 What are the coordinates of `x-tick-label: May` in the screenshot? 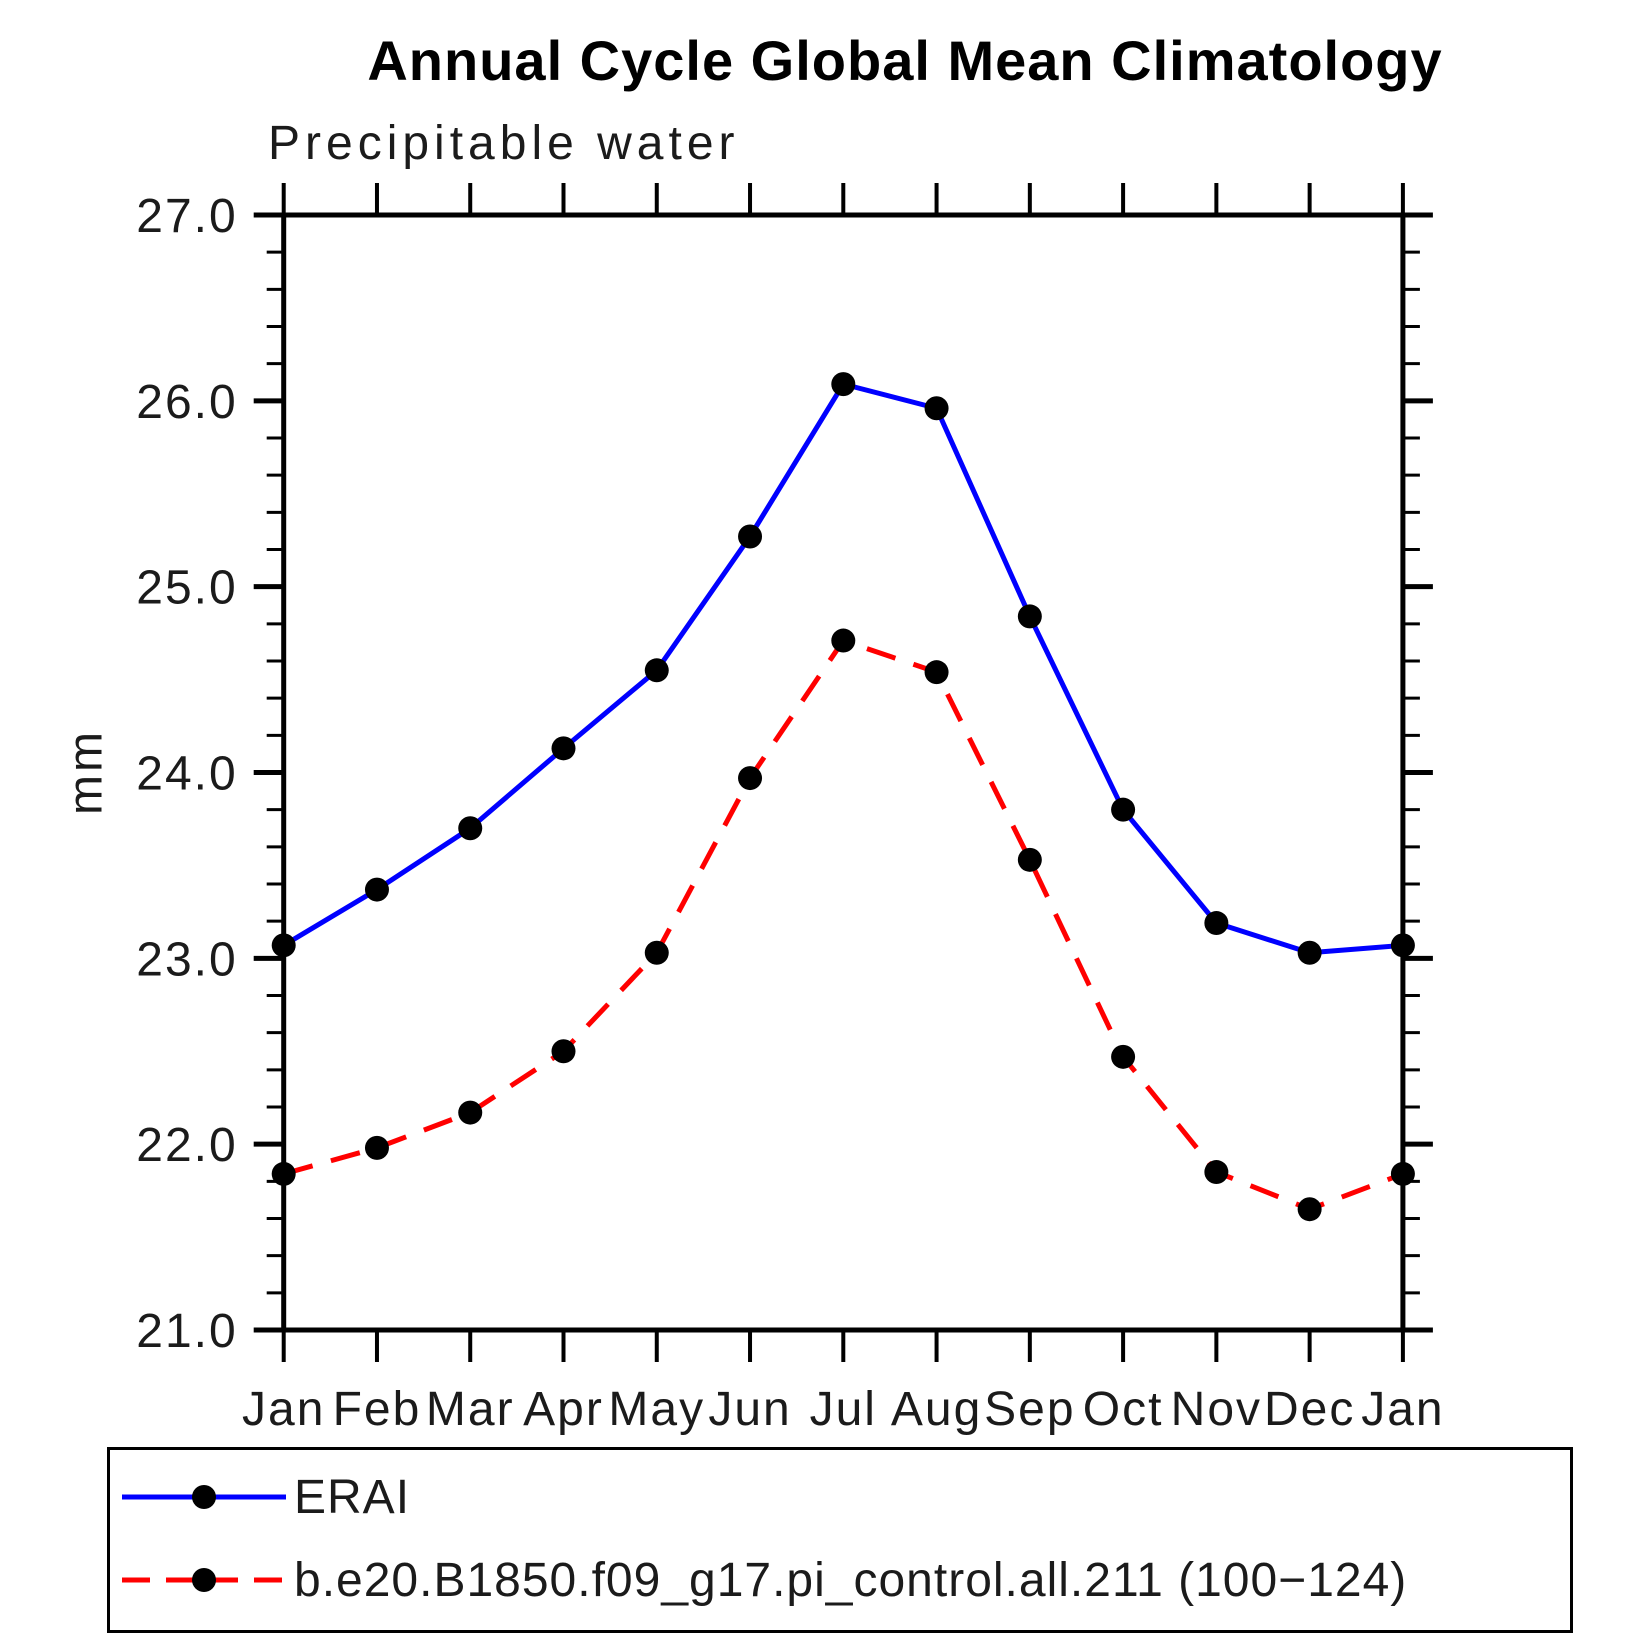 It's located at (656, 1409).